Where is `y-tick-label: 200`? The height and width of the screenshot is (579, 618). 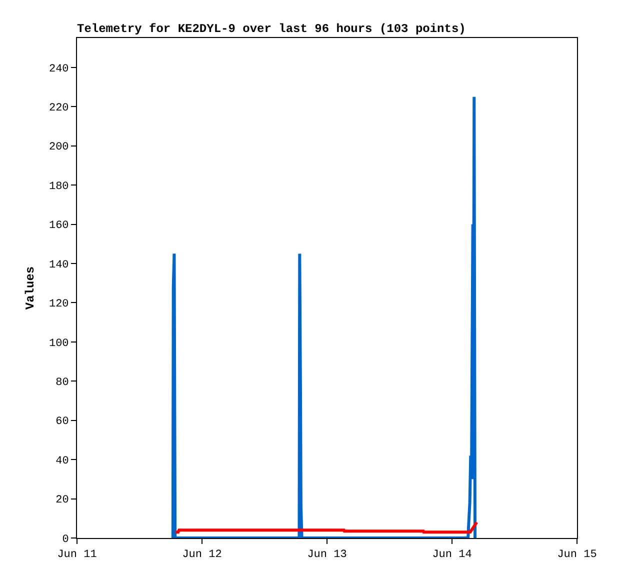
y-tick-label: 200 is located at coordinates (58, 148).